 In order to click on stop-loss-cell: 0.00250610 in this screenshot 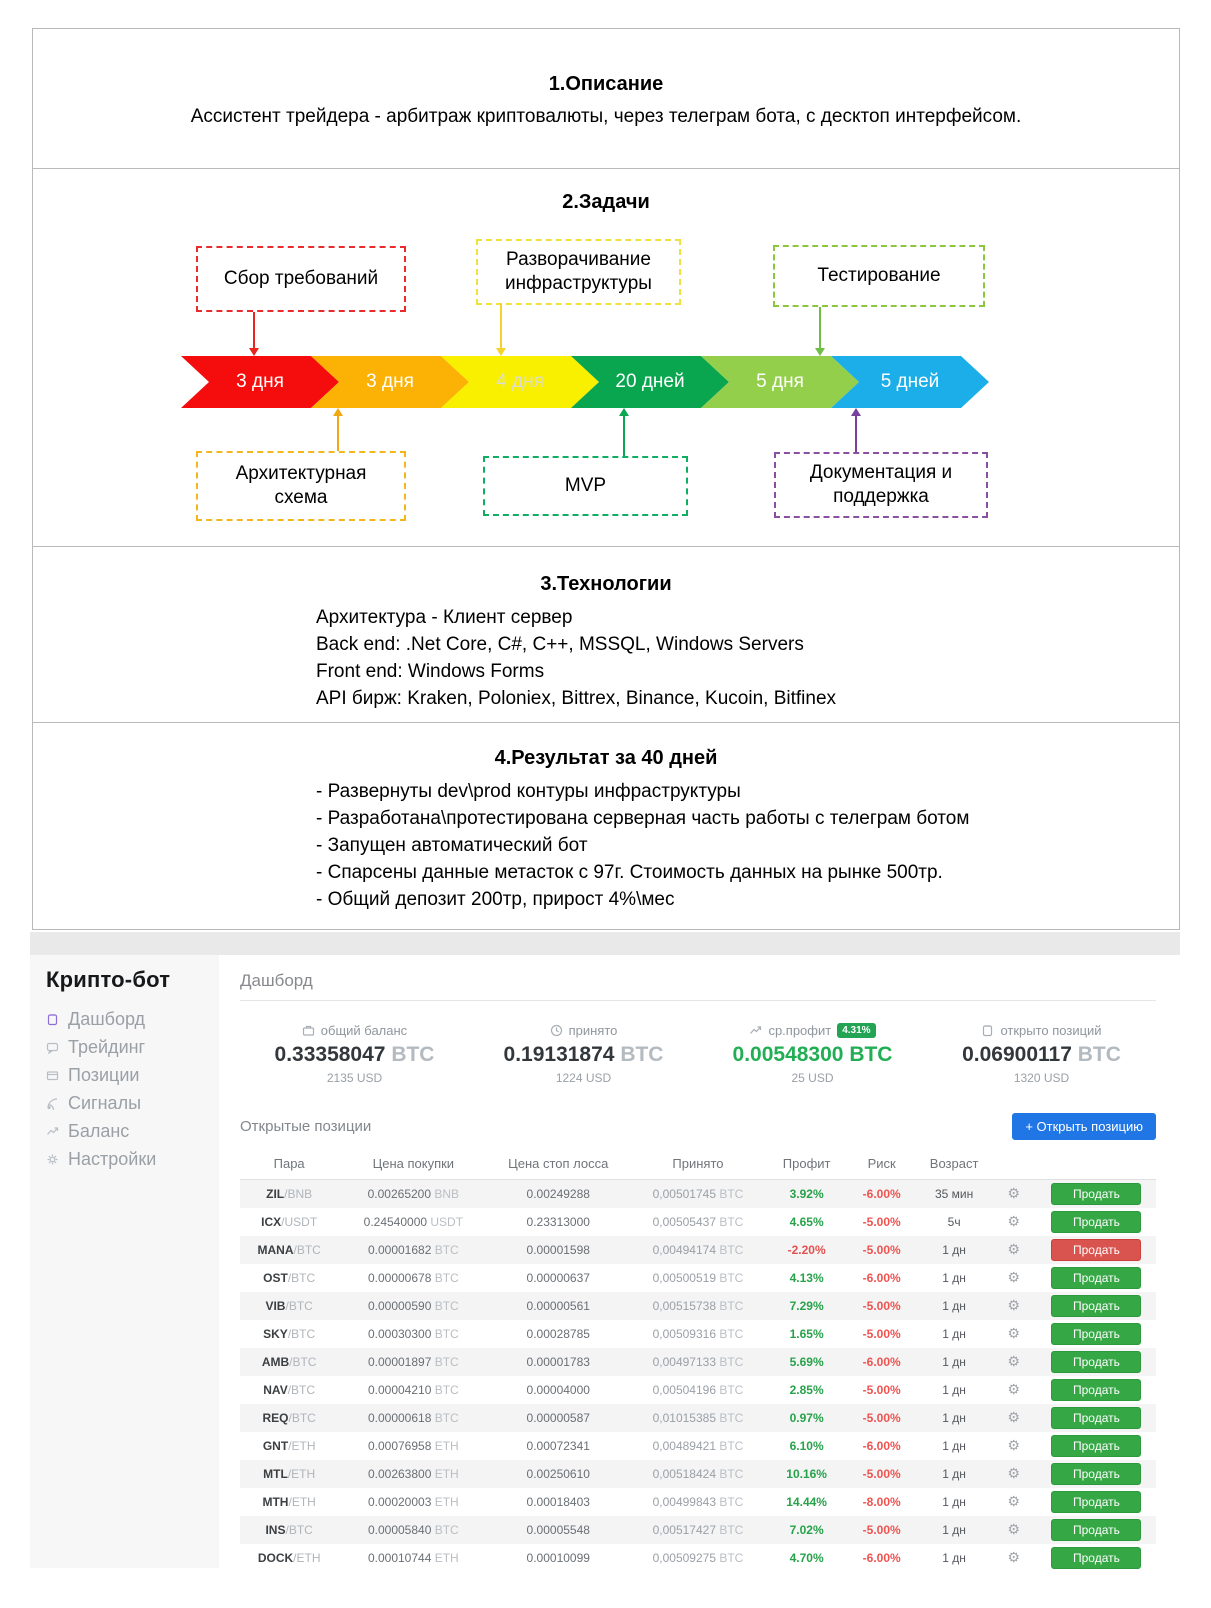, I will do `click(558, 1474)`.